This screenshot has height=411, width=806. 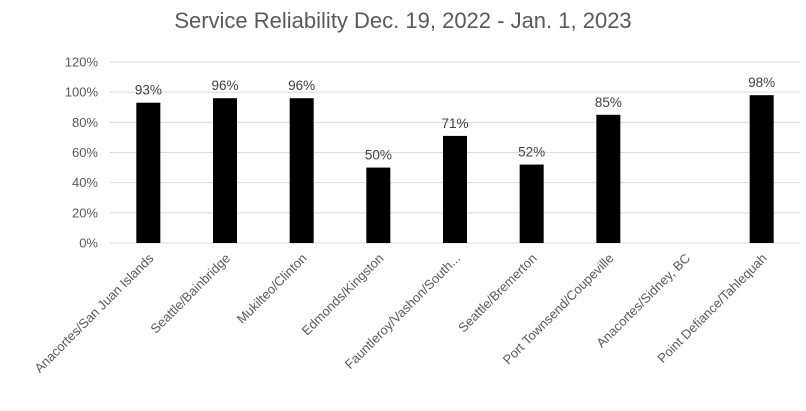 I want to click on category-label: Seattle/Bainbridge, so click(x=190, y=294).